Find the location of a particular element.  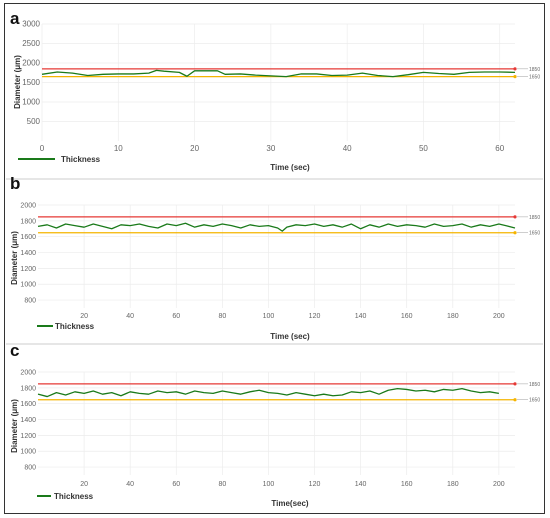

y-tick-label: 500 is located at coordinates (34, 121).